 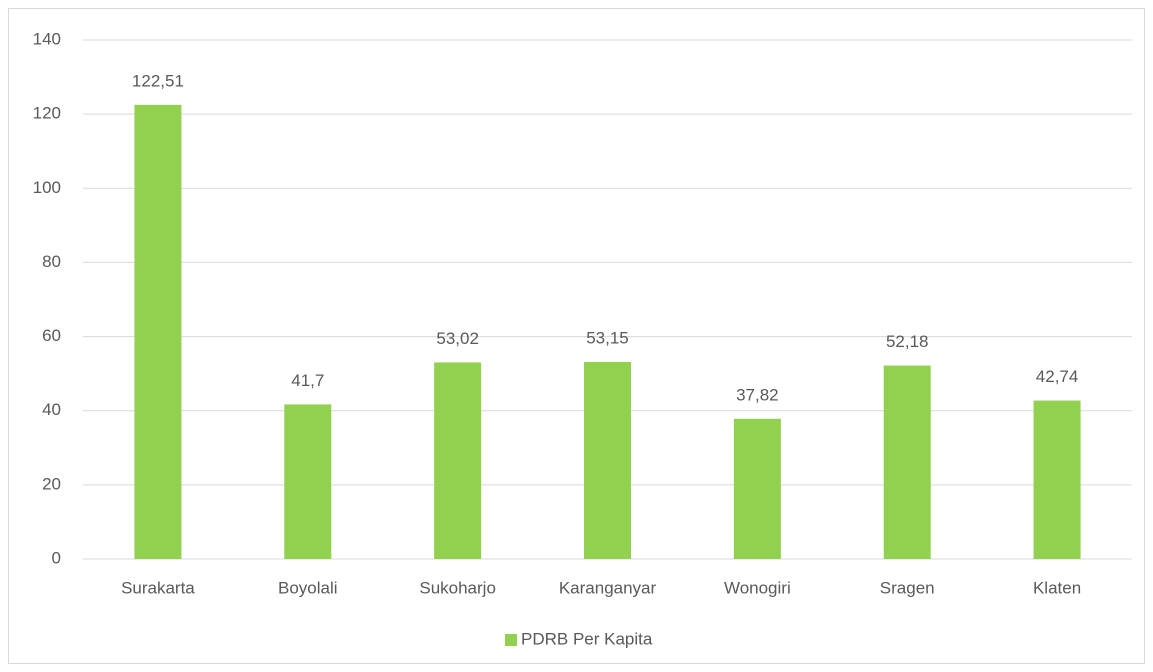 What do you see at coordinates (47, 38) in the screenshot?
I see `y-tick-label: 140` at bounding box center [47, 38].